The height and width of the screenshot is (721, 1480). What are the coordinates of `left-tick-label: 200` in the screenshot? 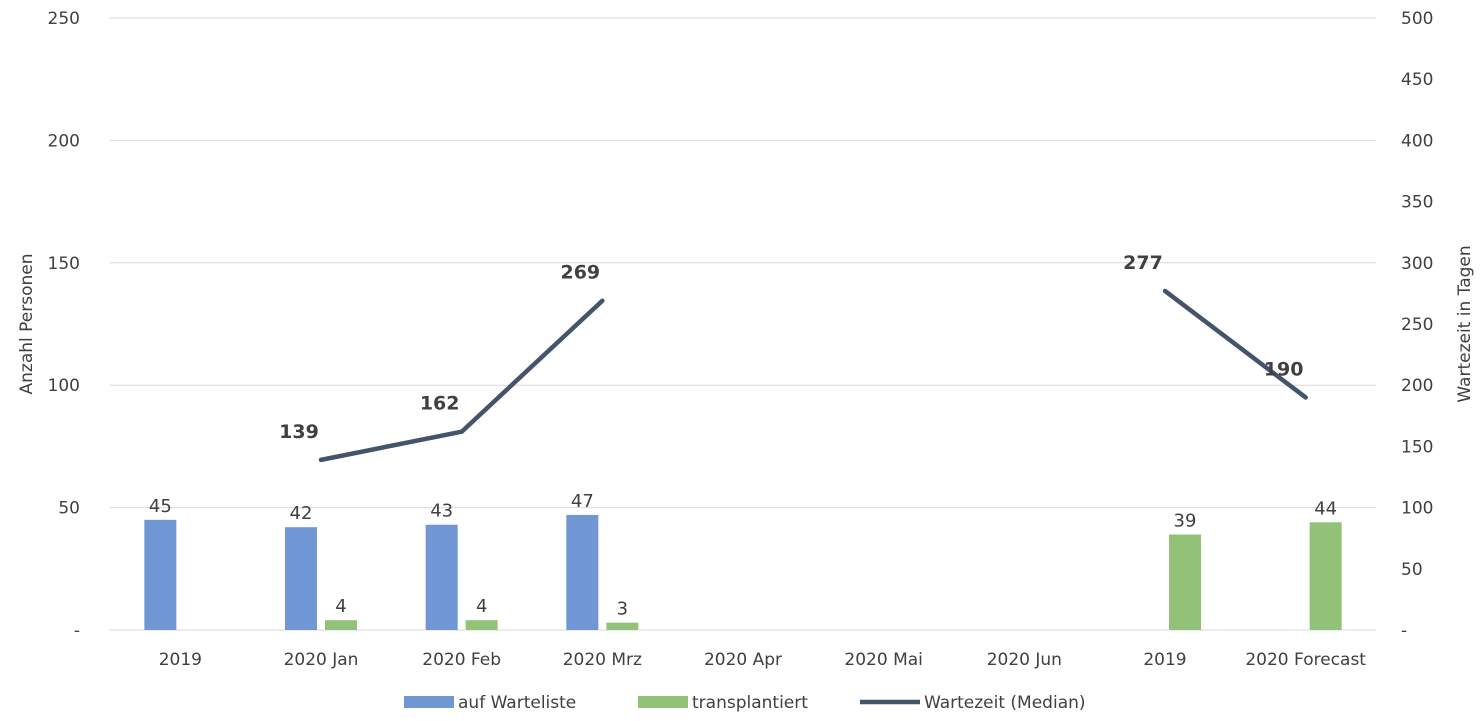 It's located at (64, 141).